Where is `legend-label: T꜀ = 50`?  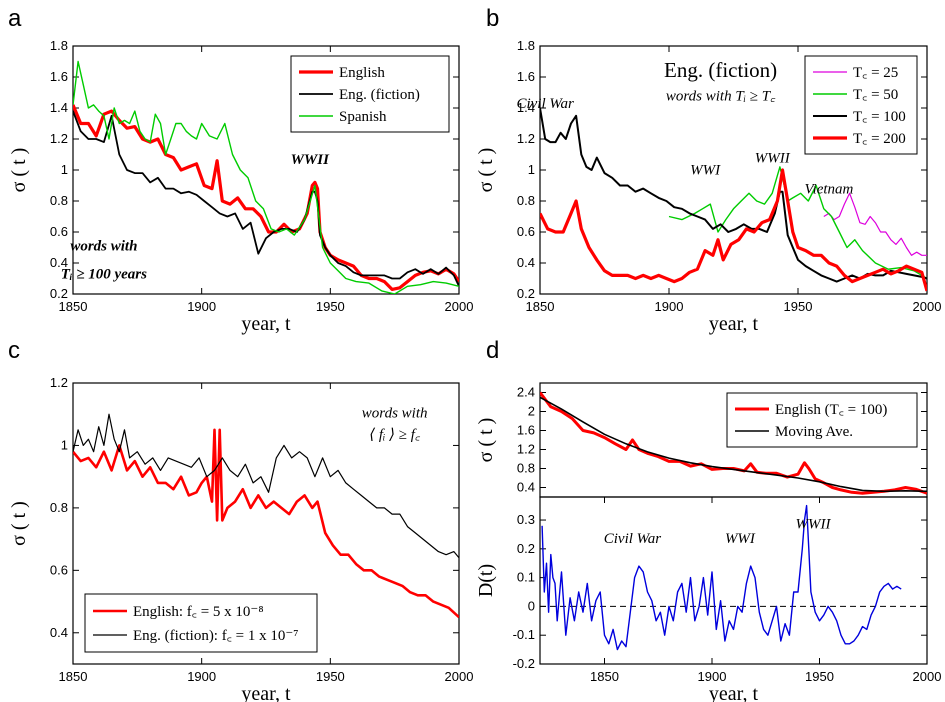 legend-label: T꜀ = 50 is located at coordinates (875, 95).